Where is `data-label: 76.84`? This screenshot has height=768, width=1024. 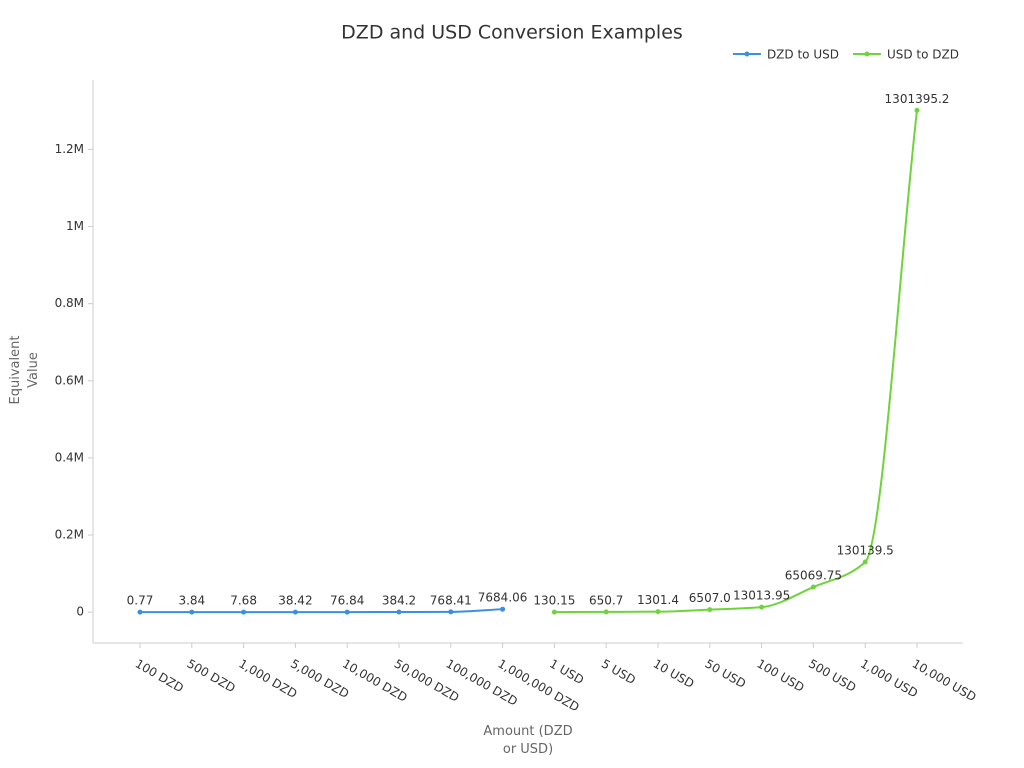
data-label: 76.84 is located at coordinates (347, 601).